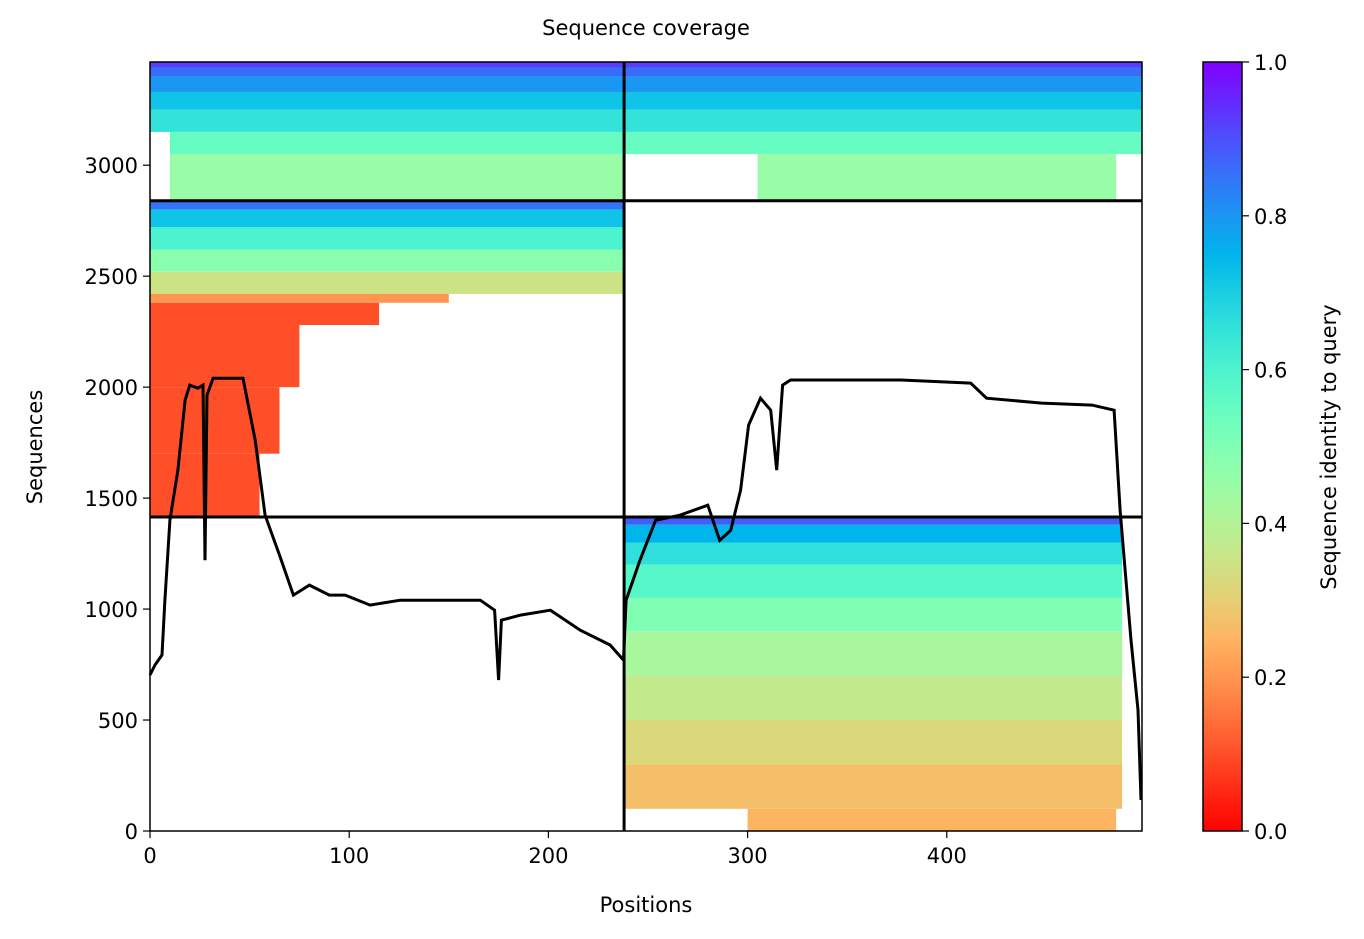  What do you see at coordinates (149, 856) in the screenshot?
I see `x-tick-label: 0` at bounding box center [149, 856].